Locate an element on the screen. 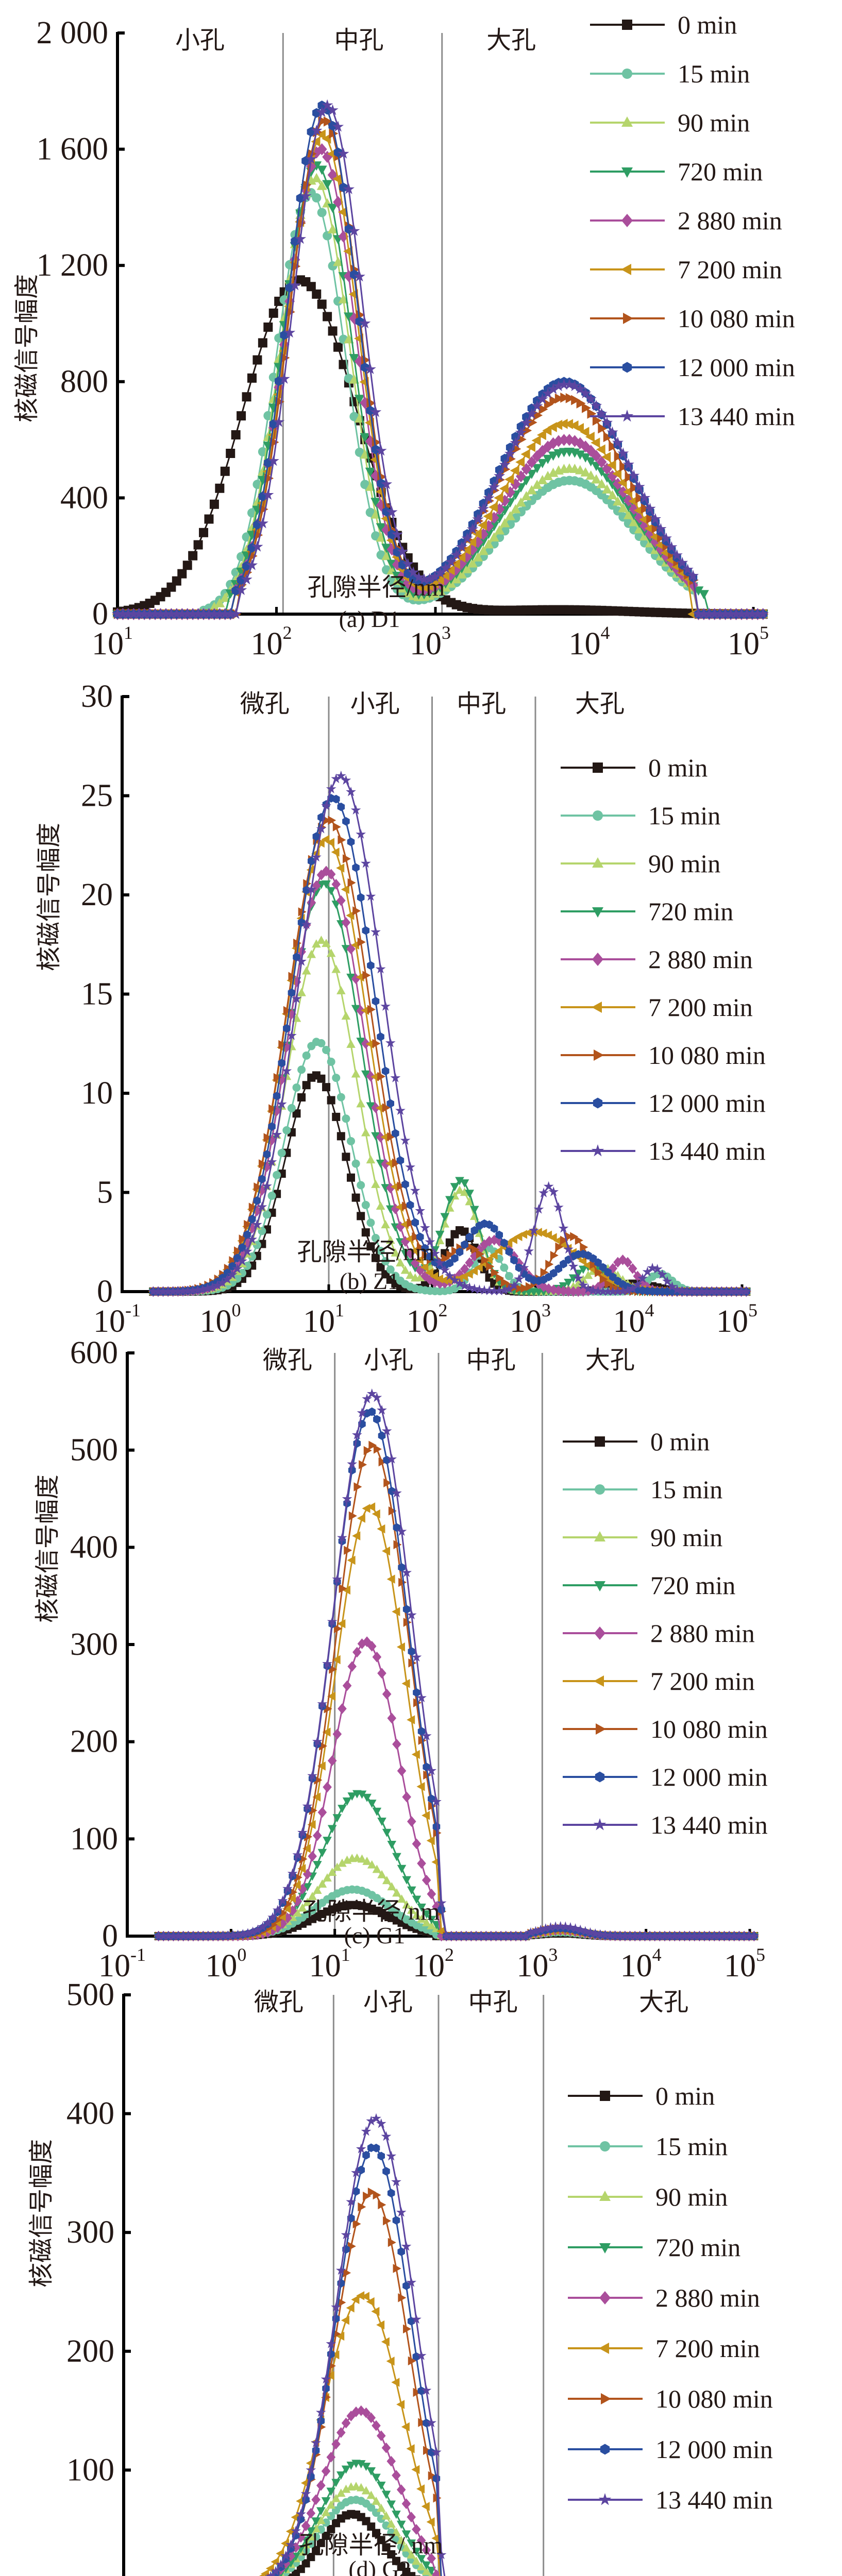  legend-item: 13 440 min is located at coordinates (695, 1151).